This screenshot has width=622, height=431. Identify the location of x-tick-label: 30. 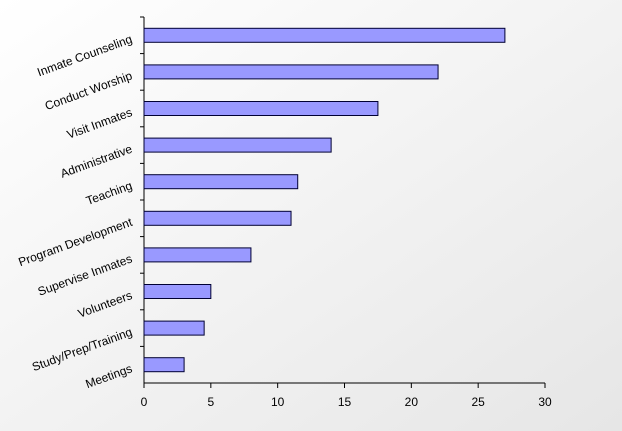
(545, 402).